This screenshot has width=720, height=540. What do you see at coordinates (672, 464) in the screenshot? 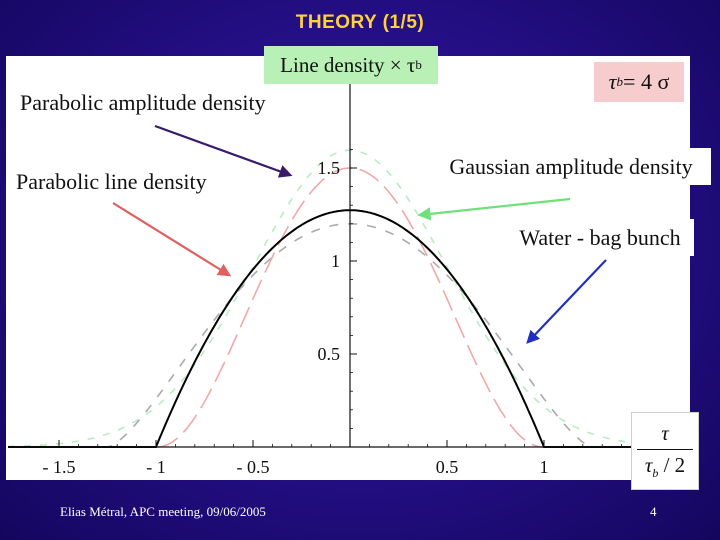
I see `den-suffix: / 2` at bounding box center [672, 464].